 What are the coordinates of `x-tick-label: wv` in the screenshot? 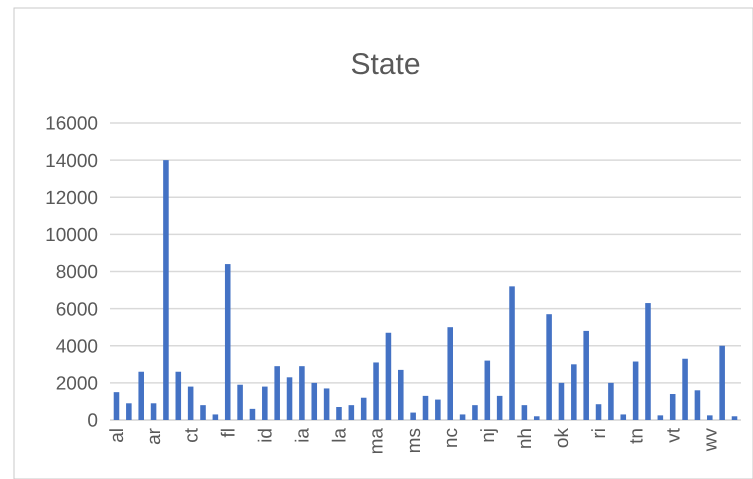 It's located at (711, 440).